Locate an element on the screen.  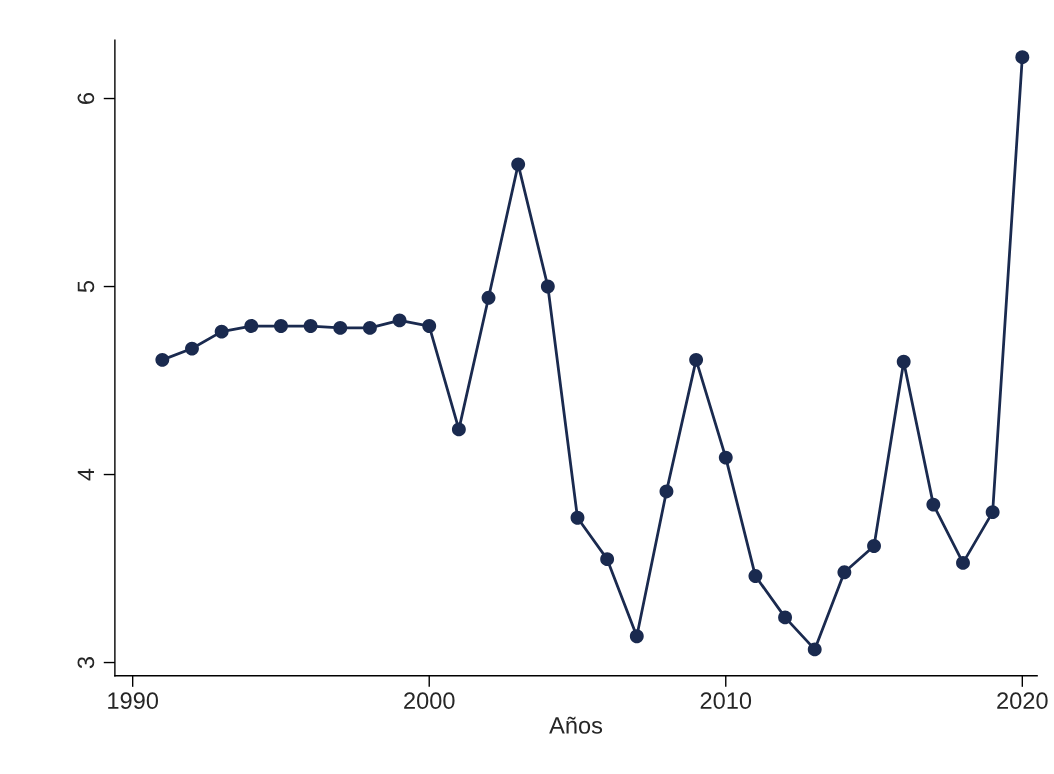
x-tick-label: 2010 is located at coordinates (726, 701).